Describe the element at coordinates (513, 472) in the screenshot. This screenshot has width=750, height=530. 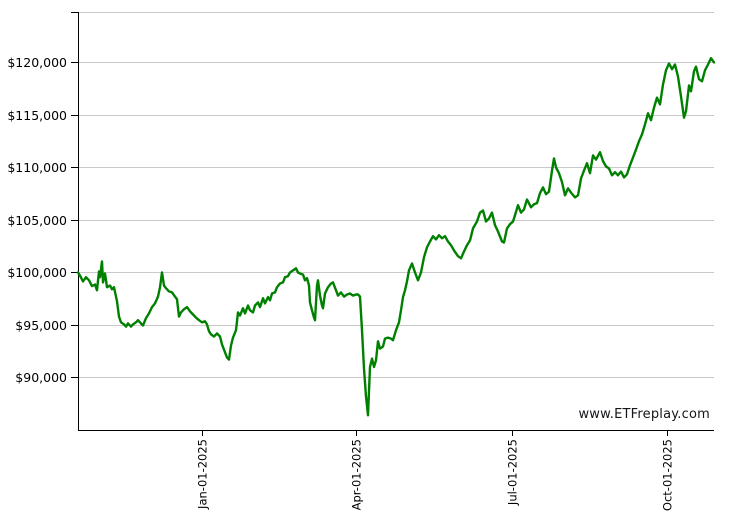
I see `x-axis-label: Jul-01-2025` at that location.